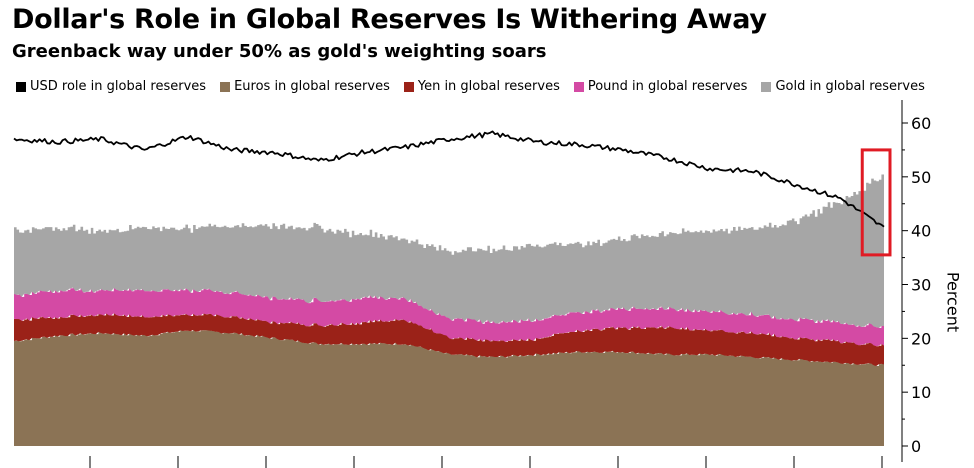  Describe the element at coordinates (921, 123) in the screenshot. I see `y-tick-label-60: 60` at that location.